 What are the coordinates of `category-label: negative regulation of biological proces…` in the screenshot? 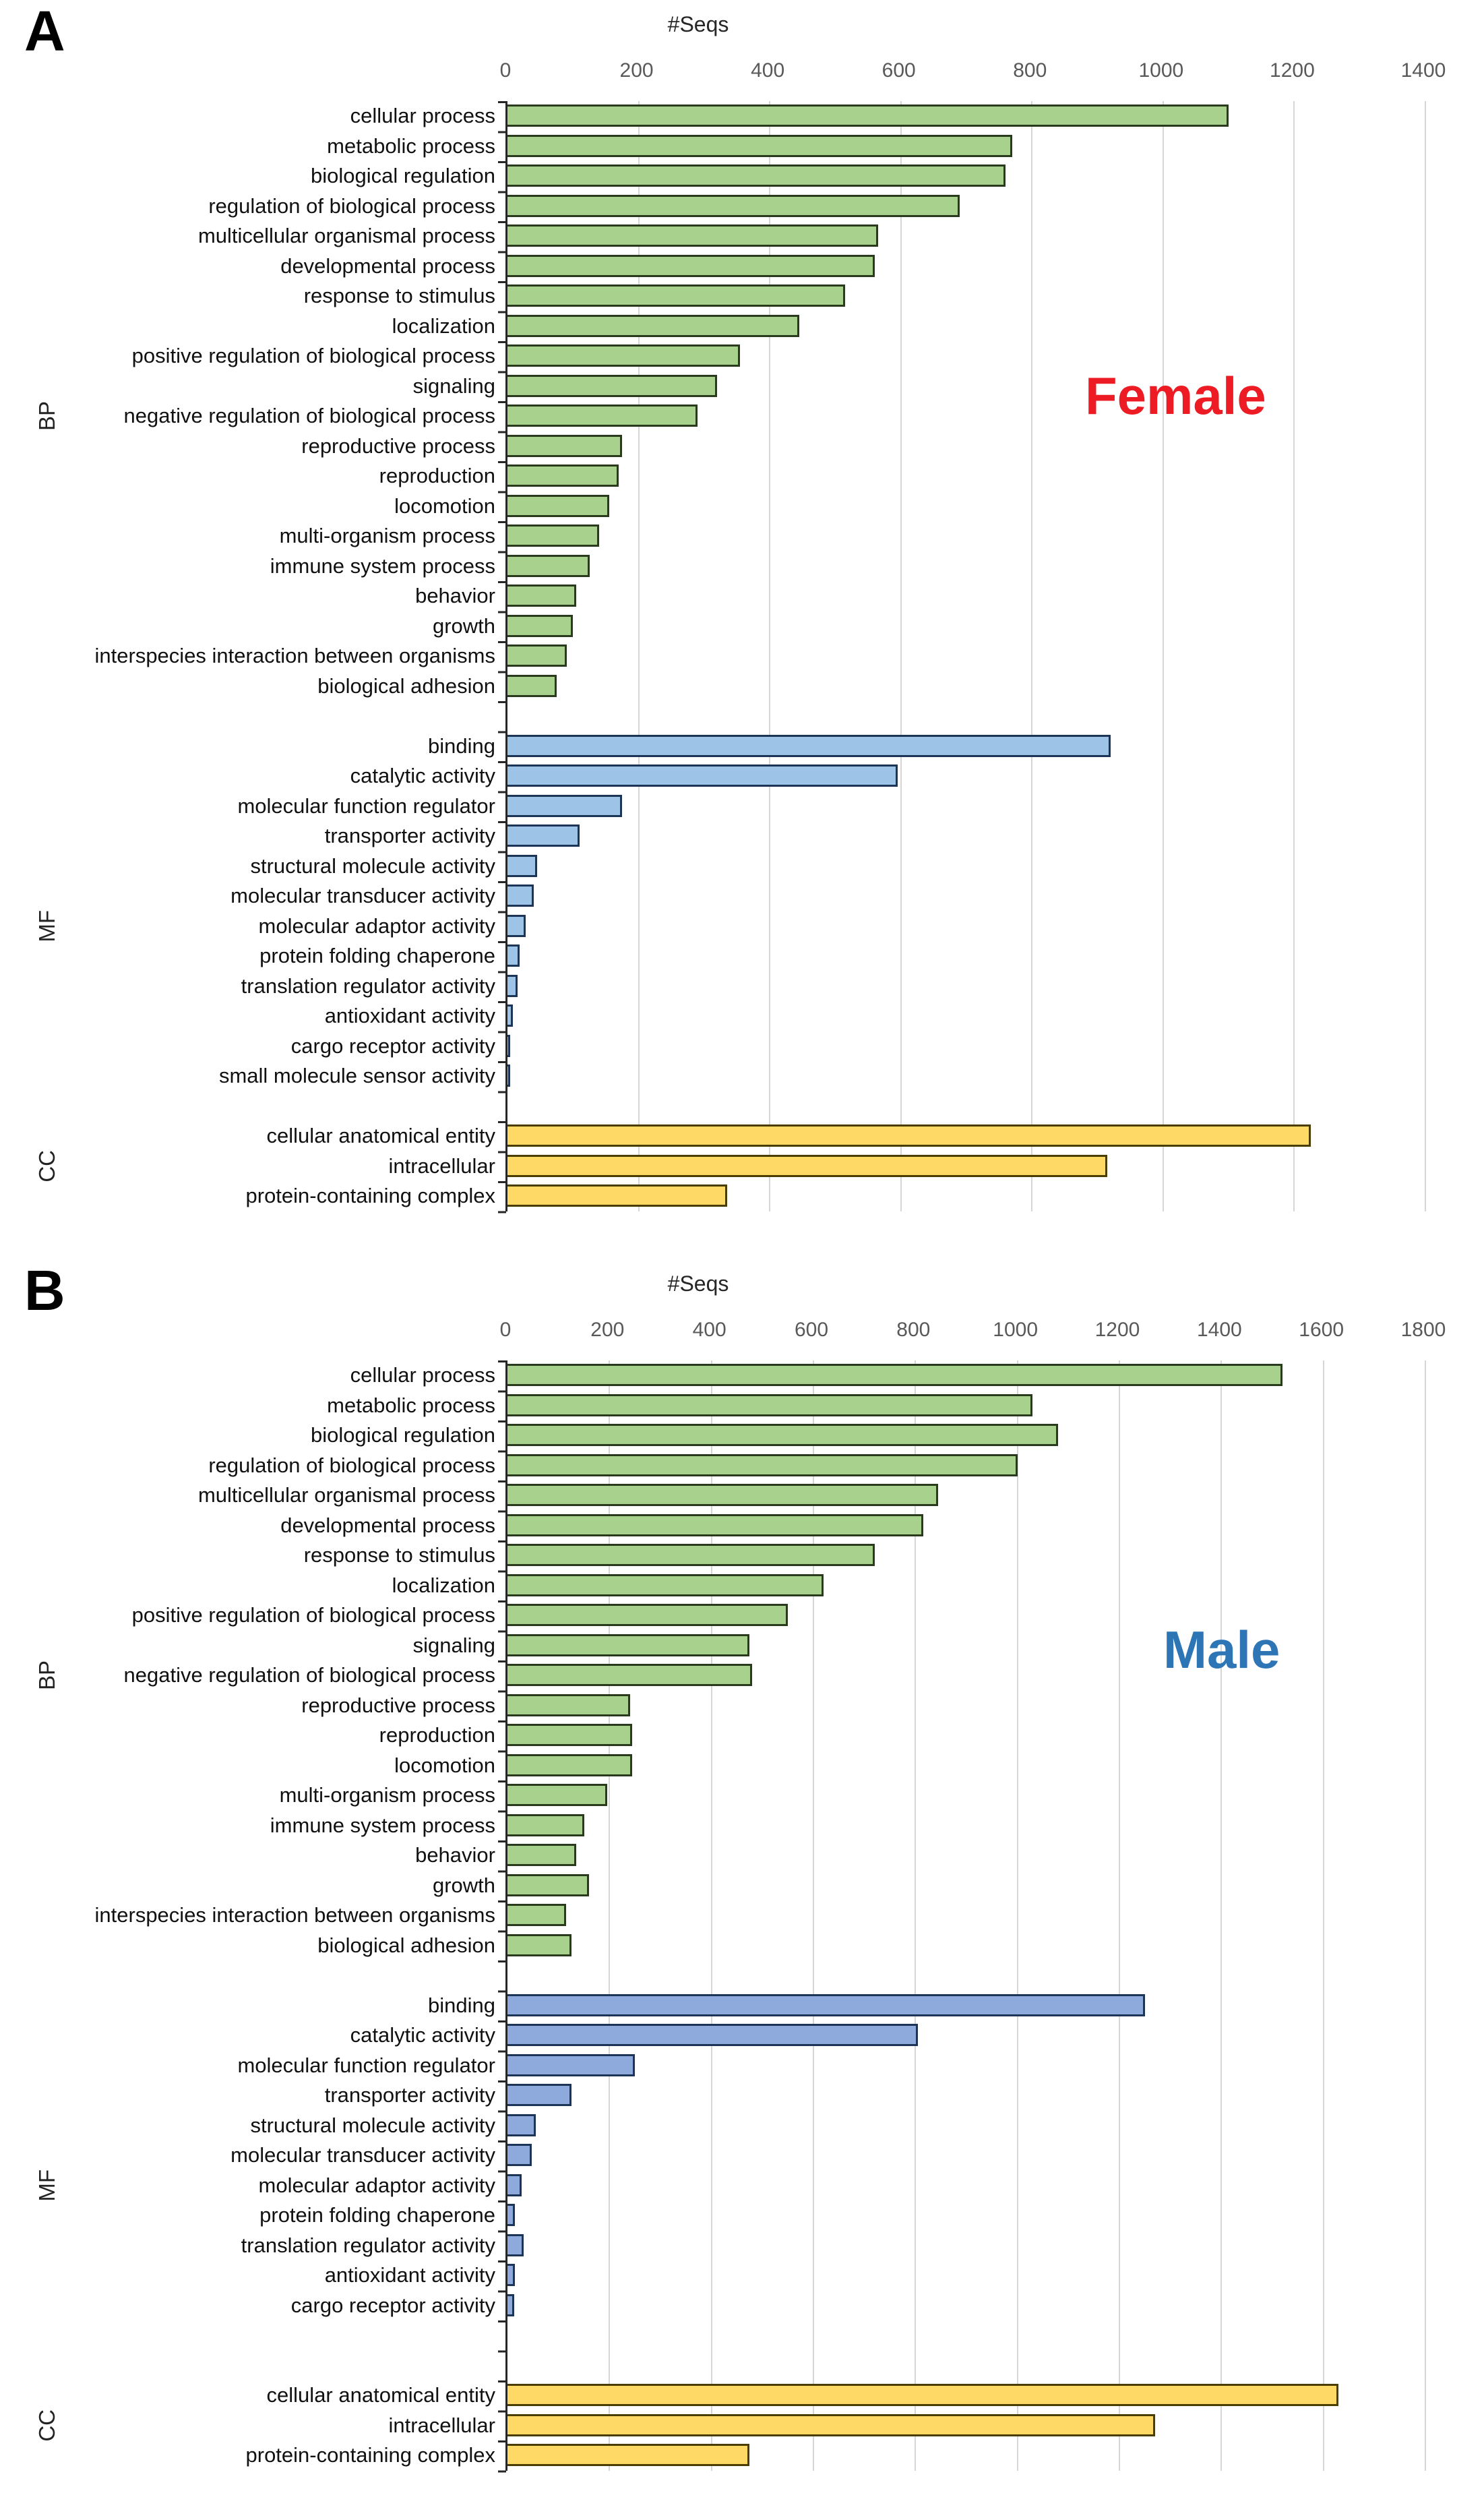 It's located at (309, 416).